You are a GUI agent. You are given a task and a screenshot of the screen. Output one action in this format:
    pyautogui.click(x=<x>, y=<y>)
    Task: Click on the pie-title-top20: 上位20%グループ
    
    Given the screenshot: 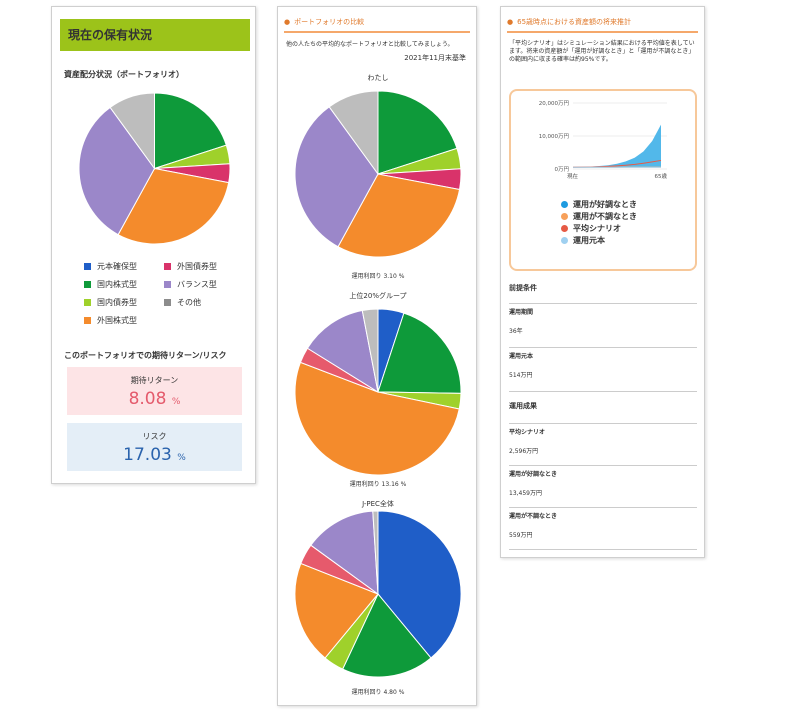 What is the action you would take?
    pyautogui.click(x=378, y=296)
    